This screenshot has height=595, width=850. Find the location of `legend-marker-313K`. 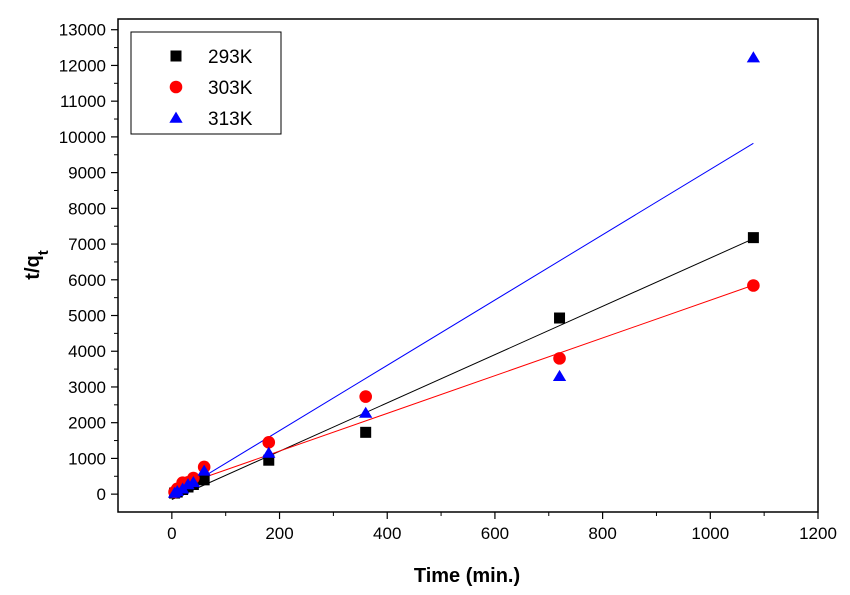

legend-marker-313K is located at coordinates (176, 117).